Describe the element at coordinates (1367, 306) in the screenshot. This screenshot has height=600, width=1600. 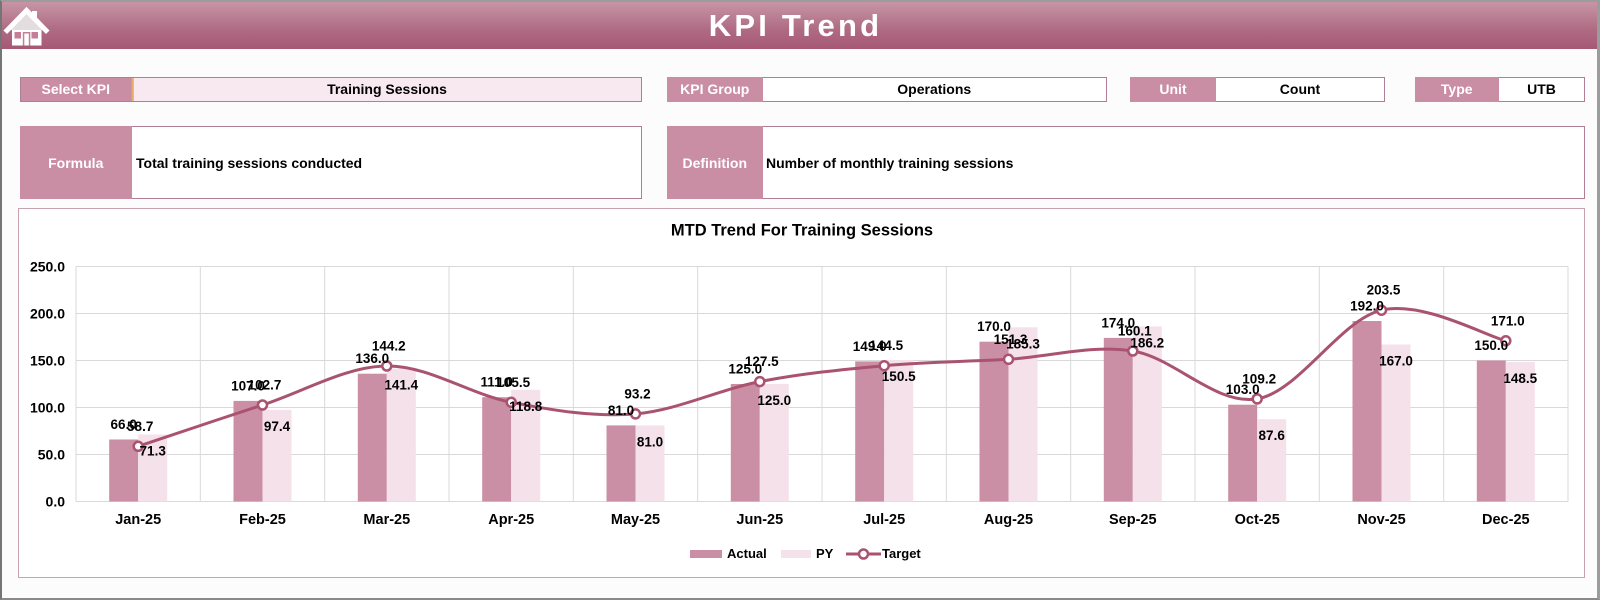
I see `svg-text: 192.0` at that location.